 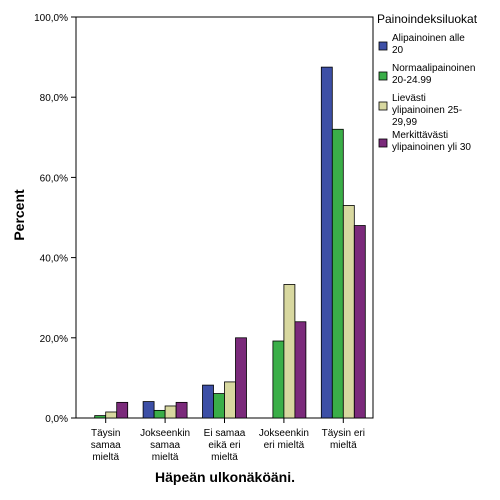 What do you see at coordinates (51, 18) in the screenshot?
I see `y-tick-label: 100,0%` at bounding box center [51, 18].